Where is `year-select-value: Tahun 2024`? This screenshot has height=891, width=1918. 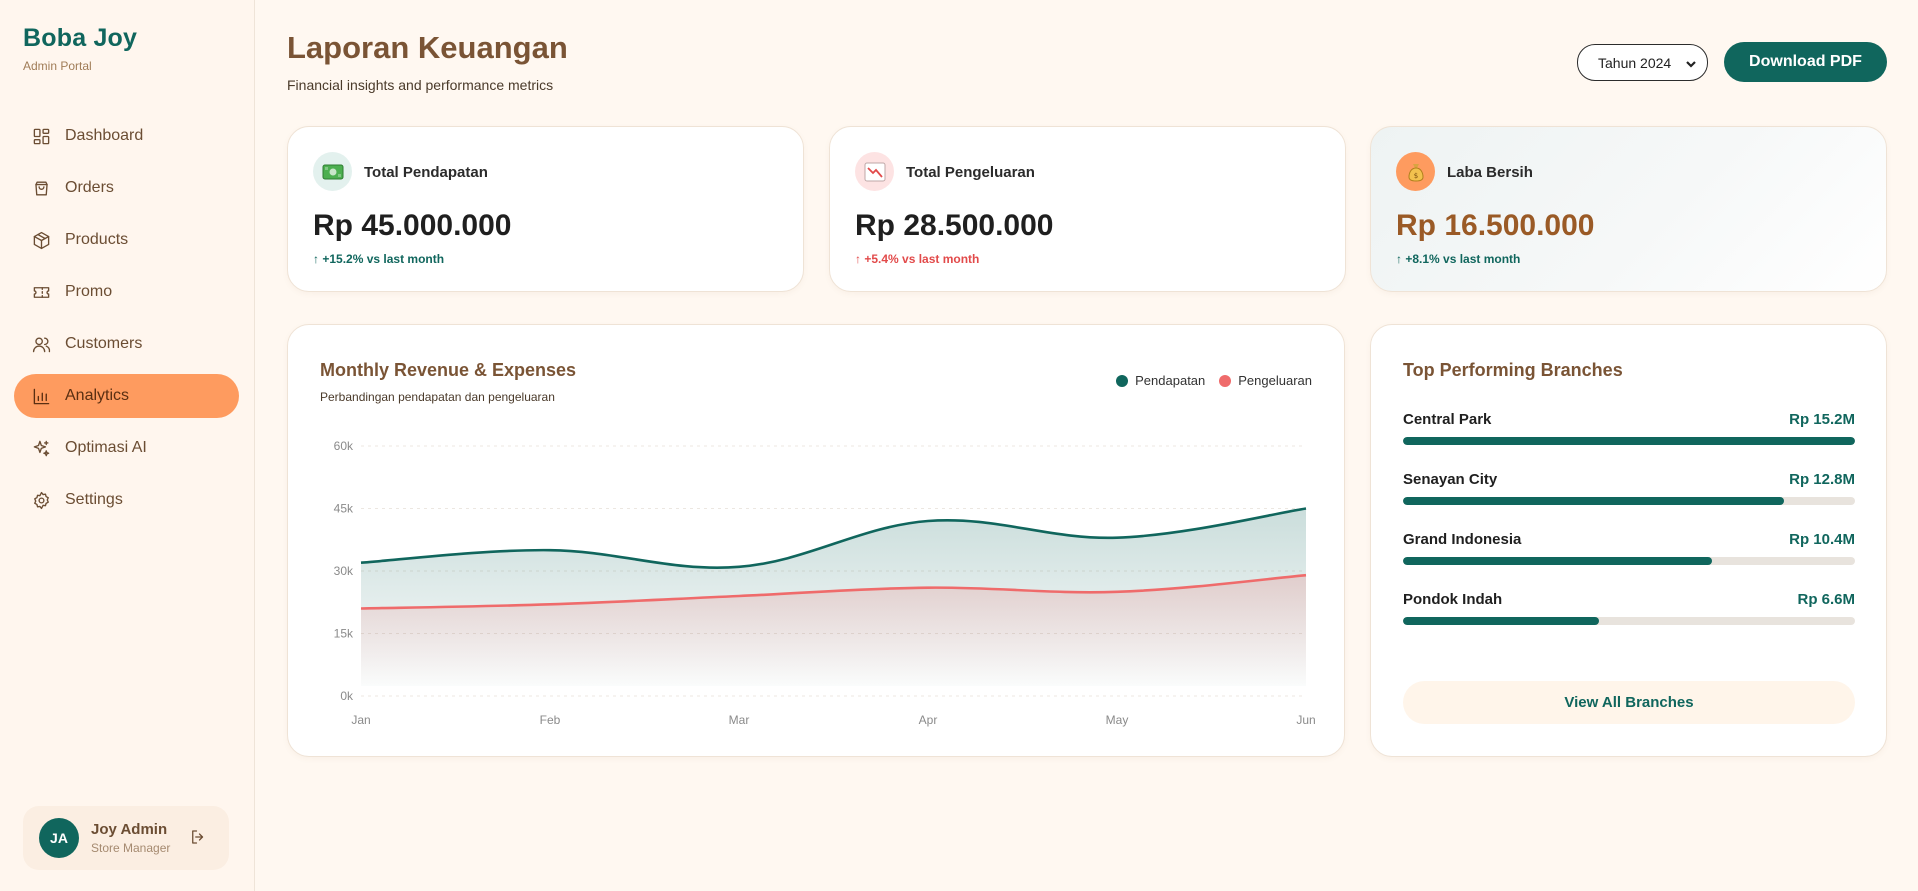 year-select-value: Tahun 2024 is located at coordinates (1635, 62).